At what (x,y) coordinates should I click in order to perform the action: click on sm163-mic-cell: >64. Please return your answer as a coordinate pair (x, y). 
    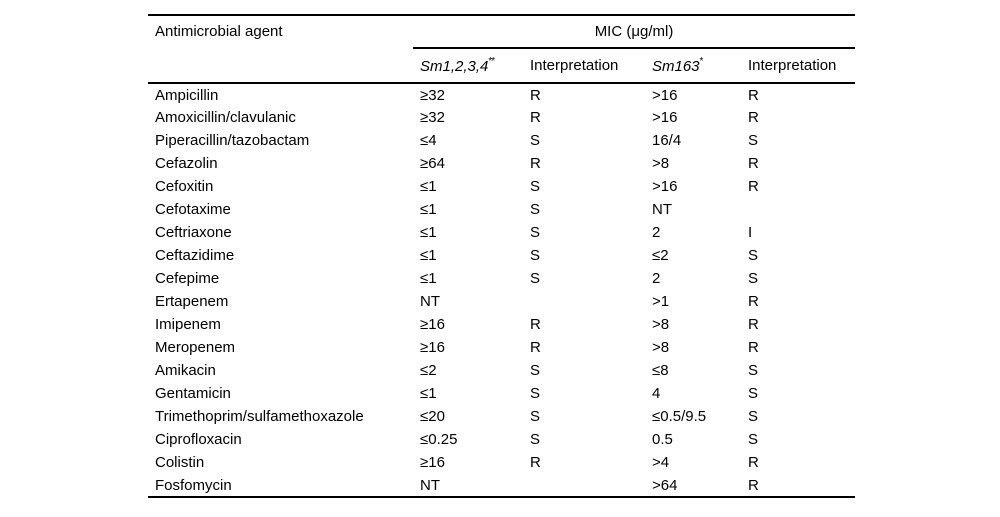
    Looking at the image, I should click on (665, 485).